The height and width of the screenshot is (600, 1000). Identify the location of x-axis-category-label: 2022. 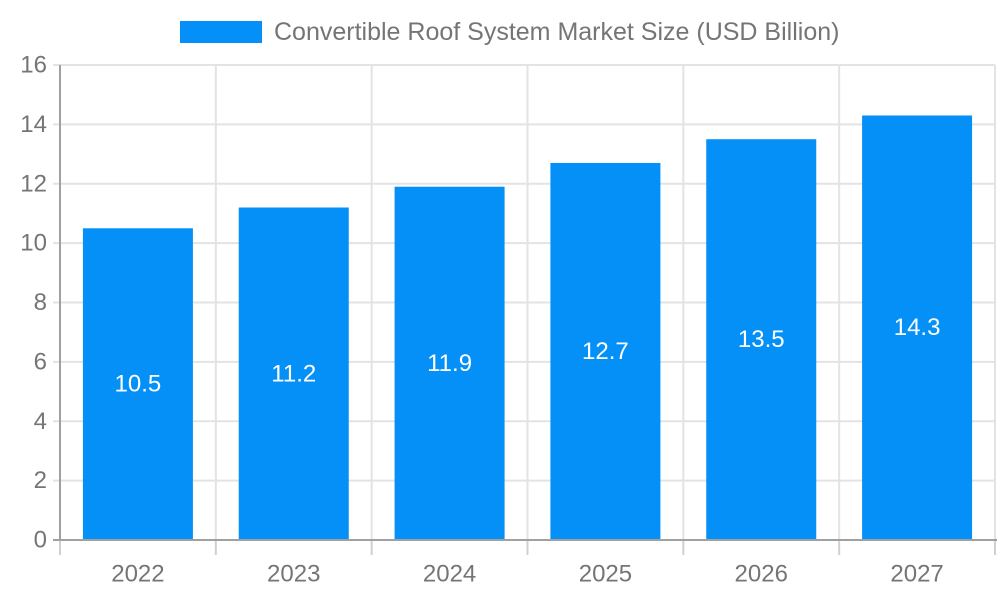
(137, 574).